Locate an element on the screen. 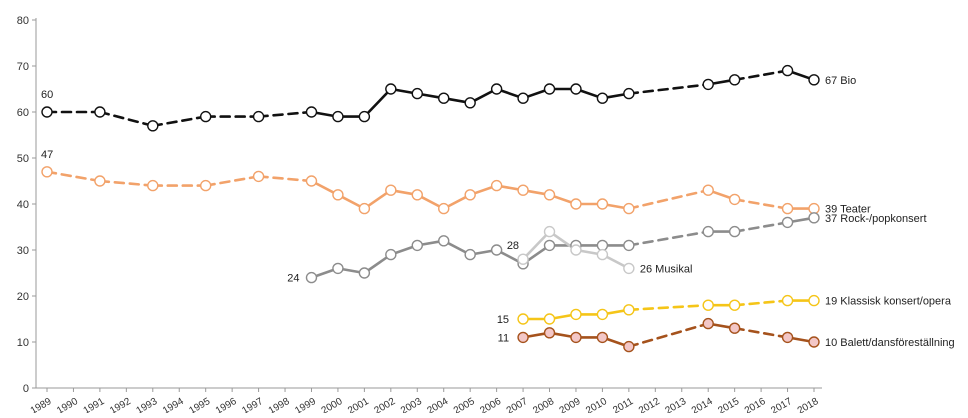  x-tick-label: 2006 is located at coordinates (490, 404).